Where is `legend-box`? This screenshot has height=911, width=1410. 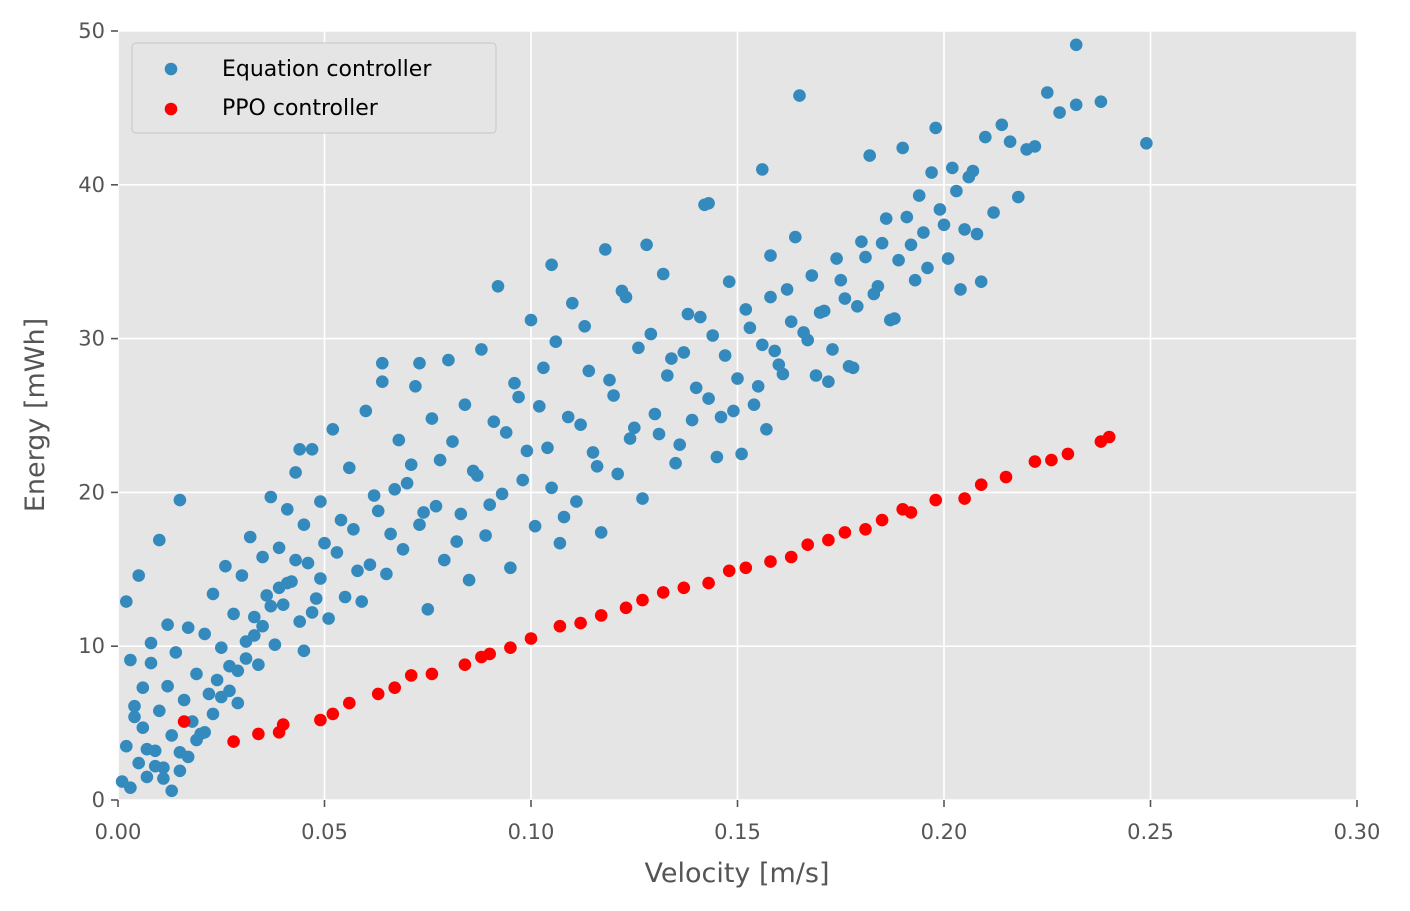 legend-box is located at coordinates (314, 88).